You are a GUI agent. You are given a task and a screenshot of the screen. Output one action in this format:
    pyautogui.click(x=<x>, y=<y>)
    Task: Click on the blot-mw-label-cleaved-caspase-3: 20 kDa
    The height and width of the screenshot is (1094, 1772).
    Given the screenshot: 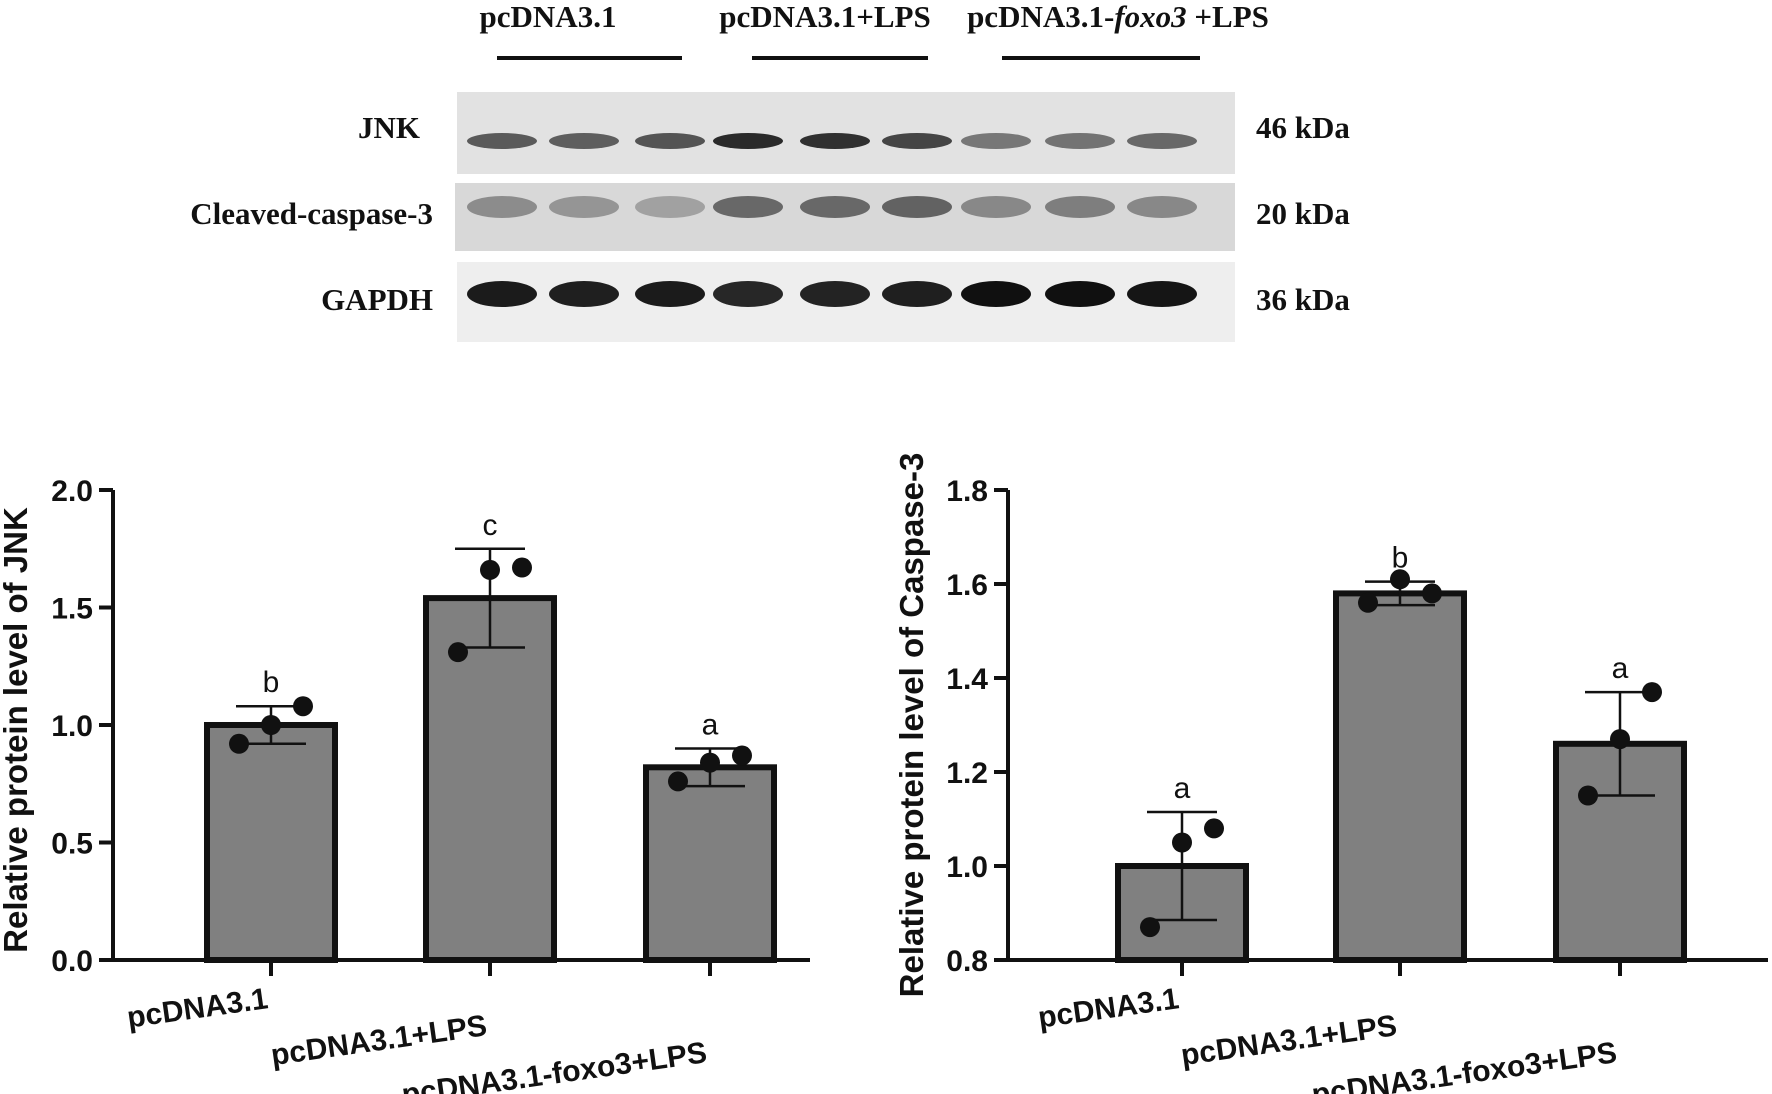 What is the action you would take?
    pyautogui.click(x=1303, y=213)
    